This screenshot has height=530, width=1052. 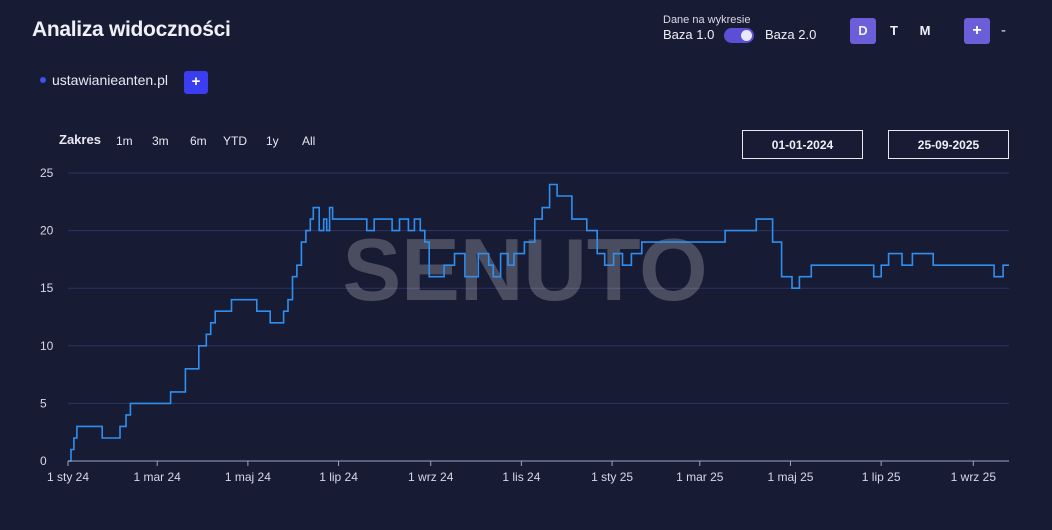 What do you see at coordinates (131, 29) in the screenshot?
I see `page-title: Analiza widoczności` at bounding box center [131, 29].